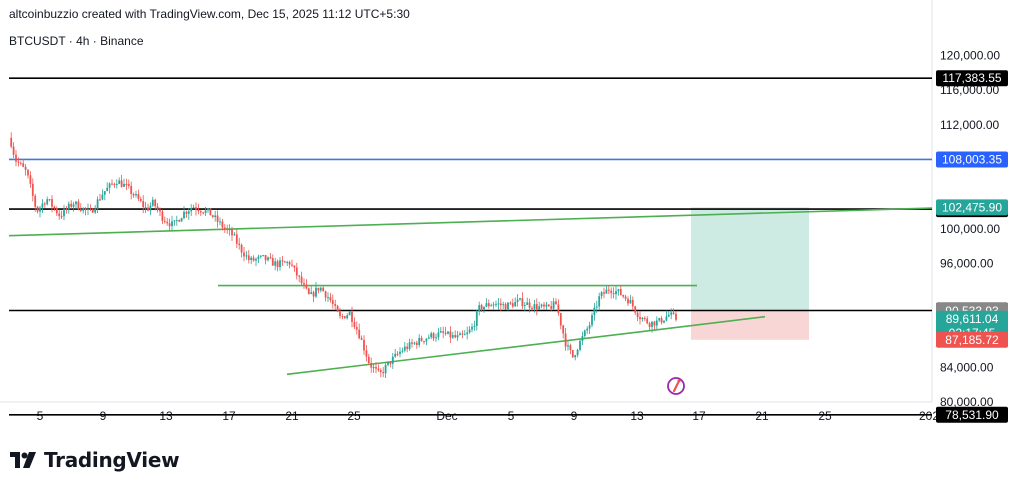 The height and width of the screenshot is (487, 1024). Describe the element at coordinates (526, 345) in the screenshot. I see `trendline-rising-support` at that location.